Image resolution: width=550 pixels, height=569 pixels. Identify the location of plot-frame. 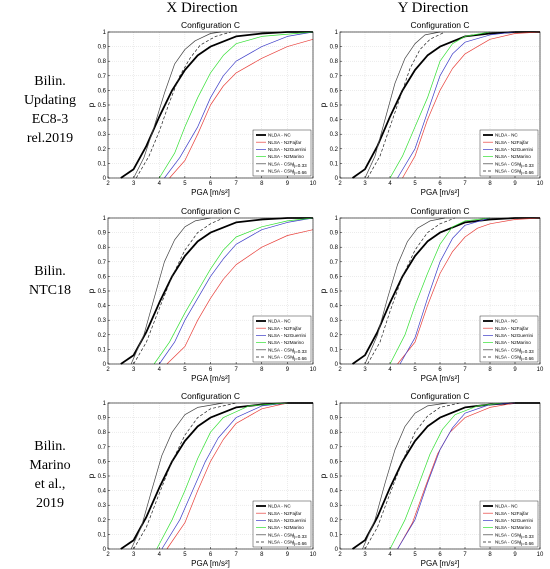
(210, 476).